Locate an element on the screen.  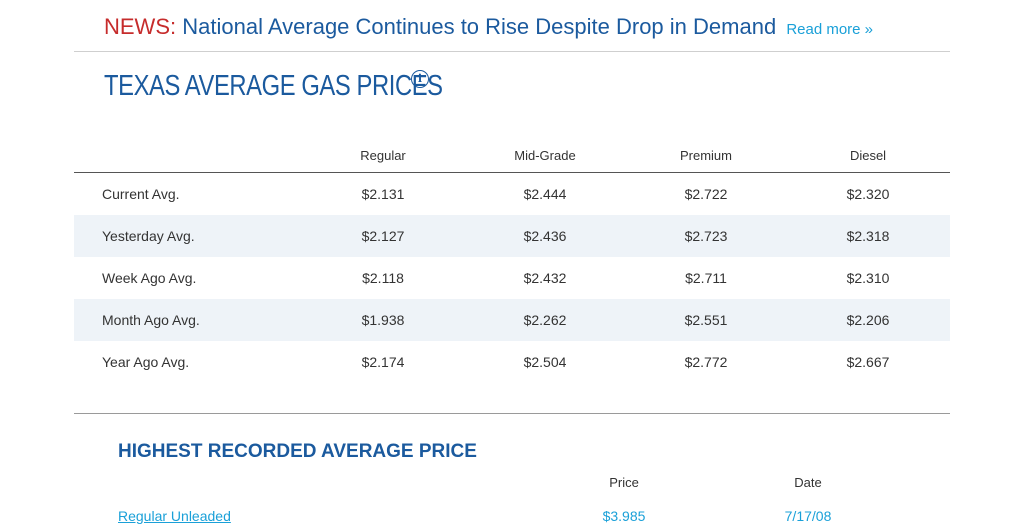
read-more-link: Read more » is located at coordinates (830, 29).